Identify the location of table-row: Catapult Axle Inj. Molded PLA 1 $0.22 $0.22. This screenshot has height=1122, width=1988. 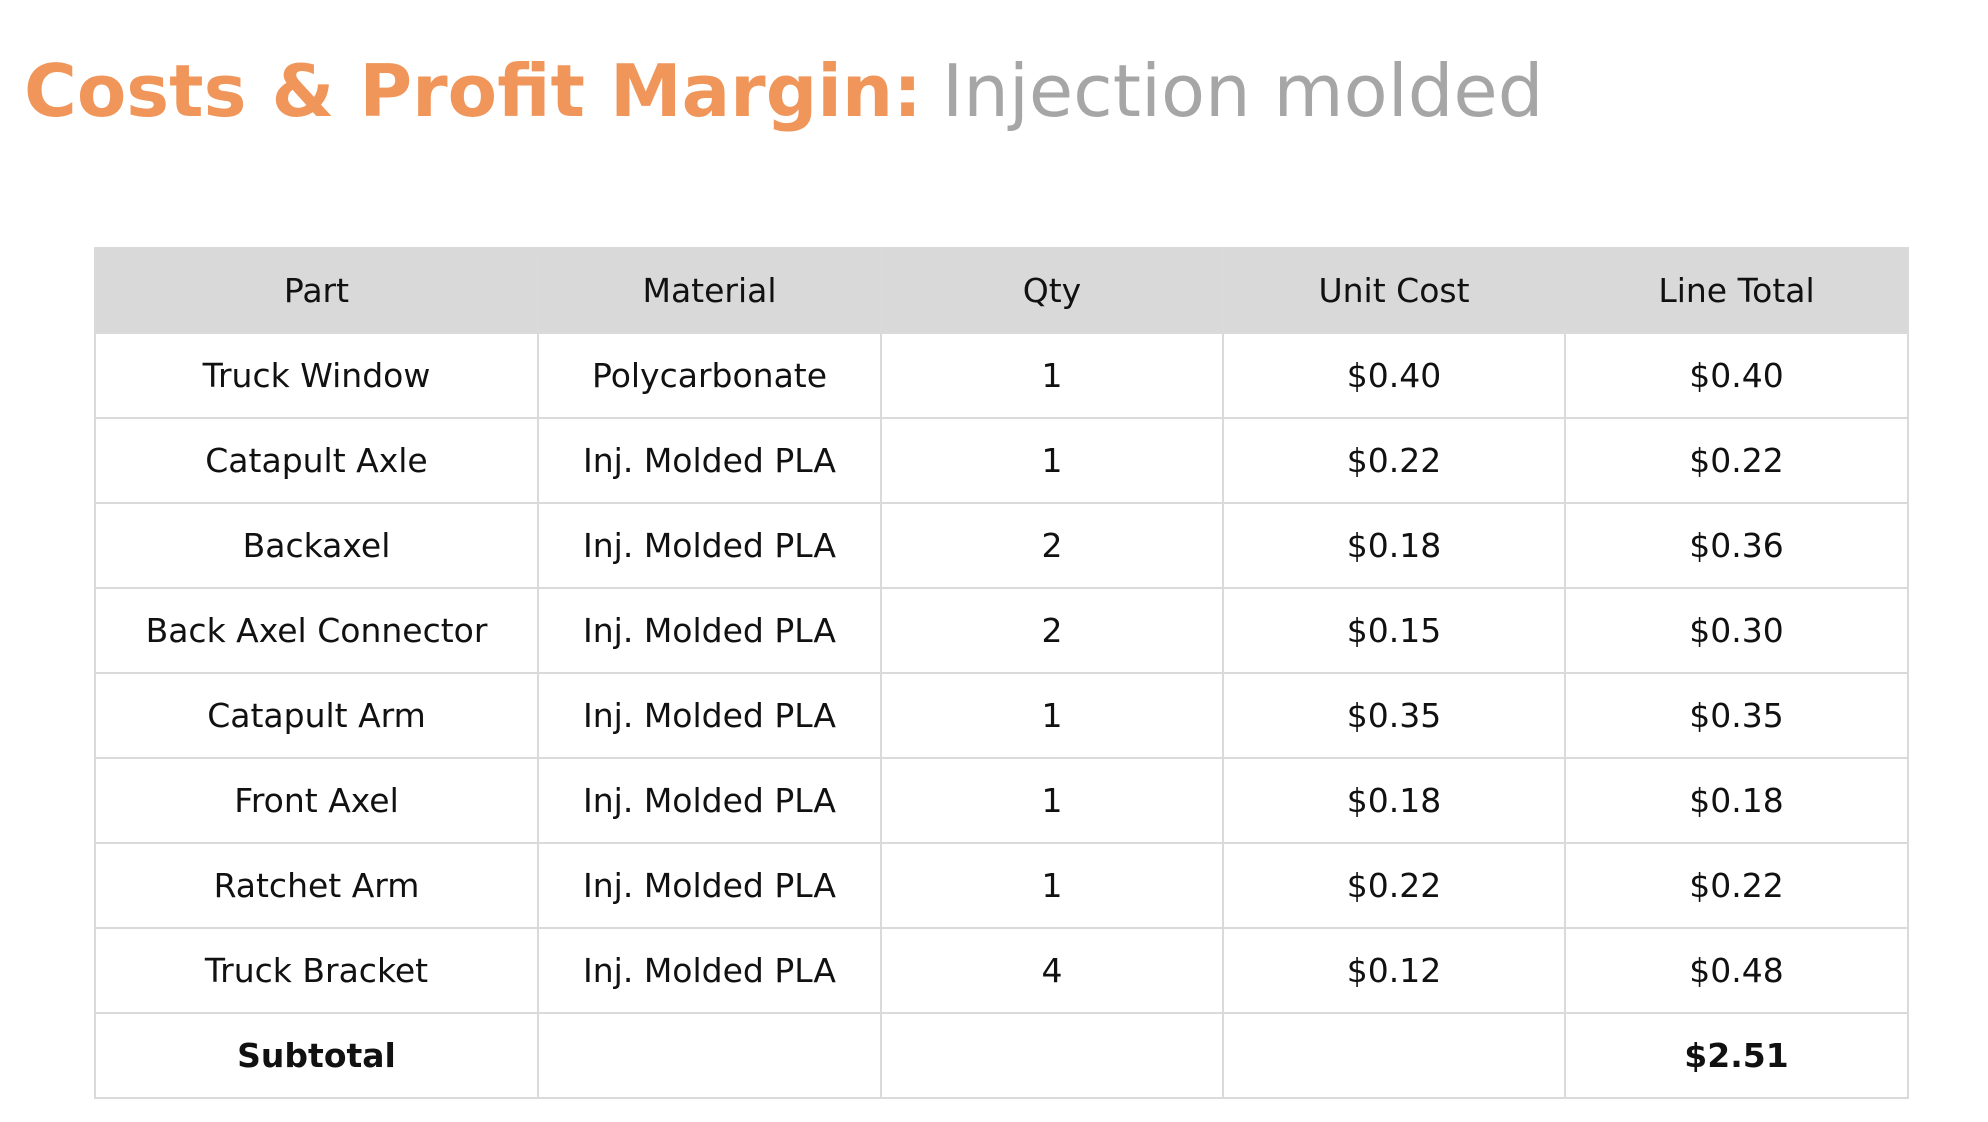
(1001, 460).